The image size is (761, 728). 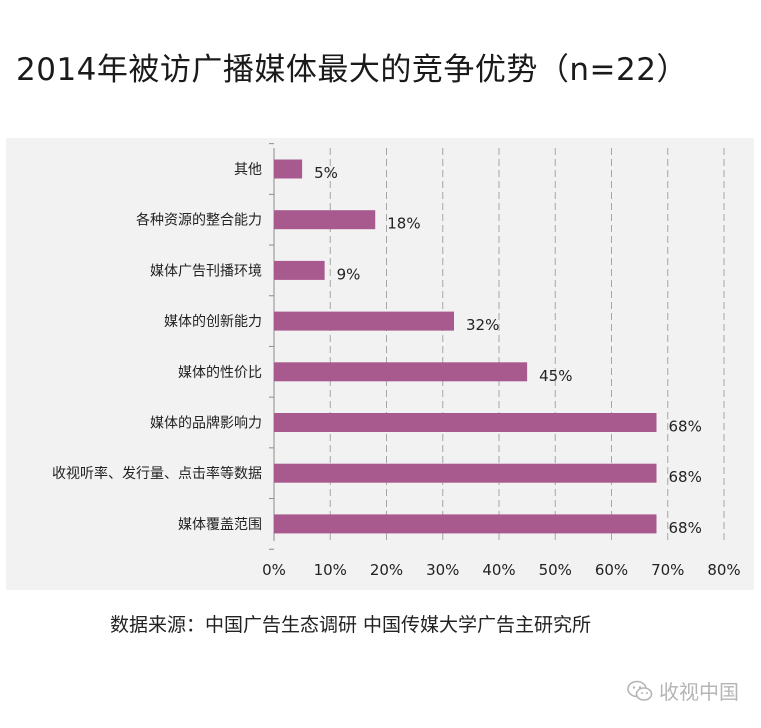 I want to click on source-note: 数据来源：中国广告生态调研 中国传媒大学广告主研究所, so click(x=351, y=625).